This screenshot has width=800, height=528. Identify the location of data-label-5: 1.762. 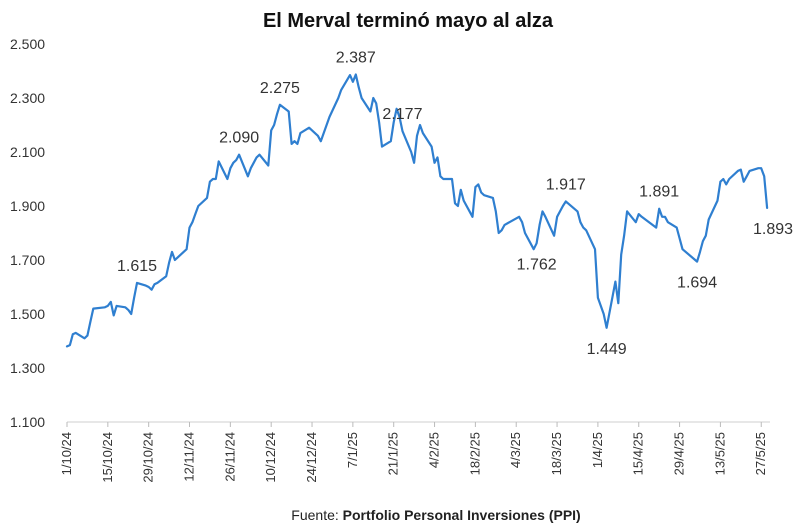
(537, 264).